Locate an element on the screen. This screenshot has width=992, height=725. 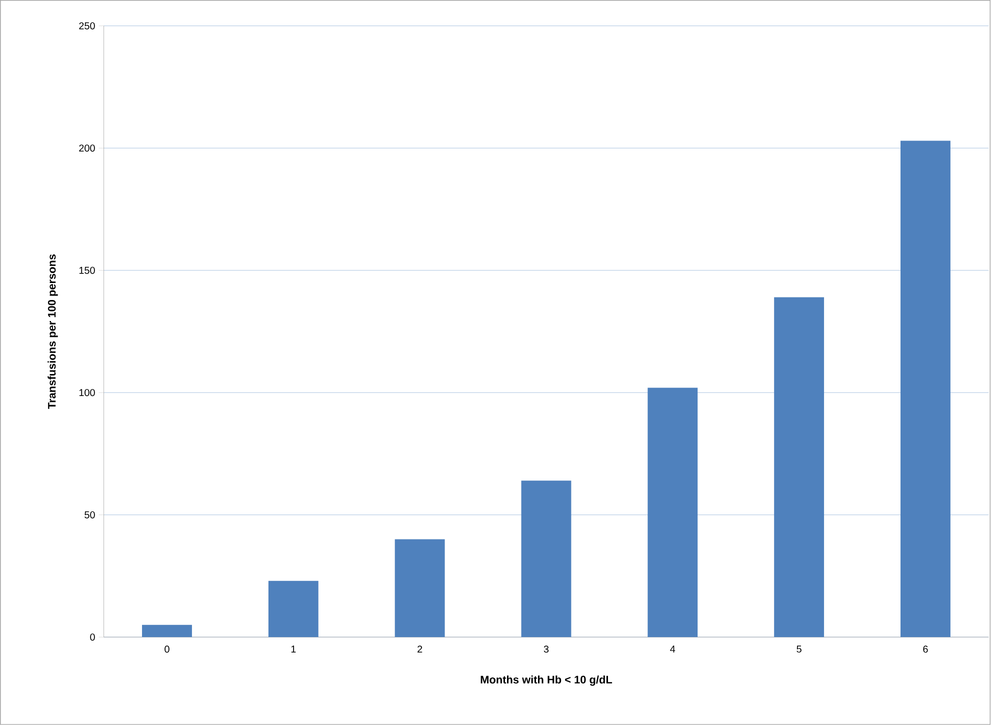
x-axis-title: Months with Hb < 10 g/dL is located at coordinates (546, 681).